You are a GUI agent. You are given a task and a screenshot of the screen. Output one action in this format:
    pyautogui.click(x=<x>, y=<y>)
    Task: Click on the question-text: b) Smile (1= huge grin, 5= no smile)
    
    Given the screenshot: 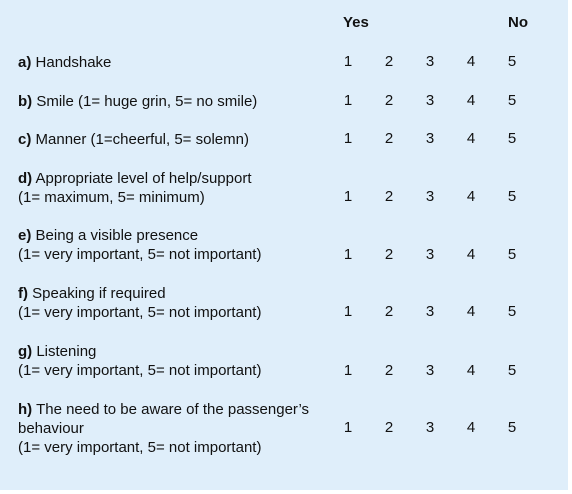 What is the action you would take?
    pyautogui.click(x=137, y=101)
    